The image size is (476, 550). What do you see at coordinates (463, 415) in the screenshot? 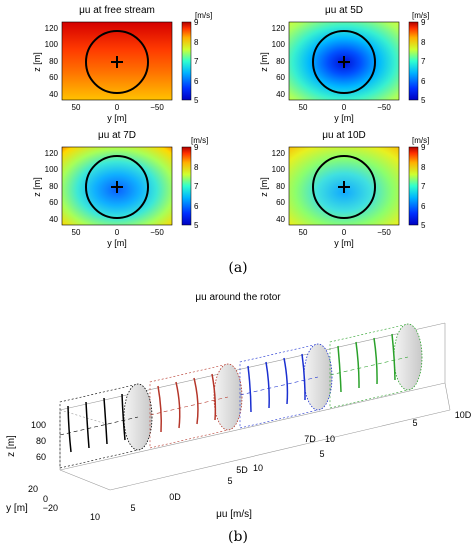
I see `station-label: 10D` at bounding box center [463, 415].